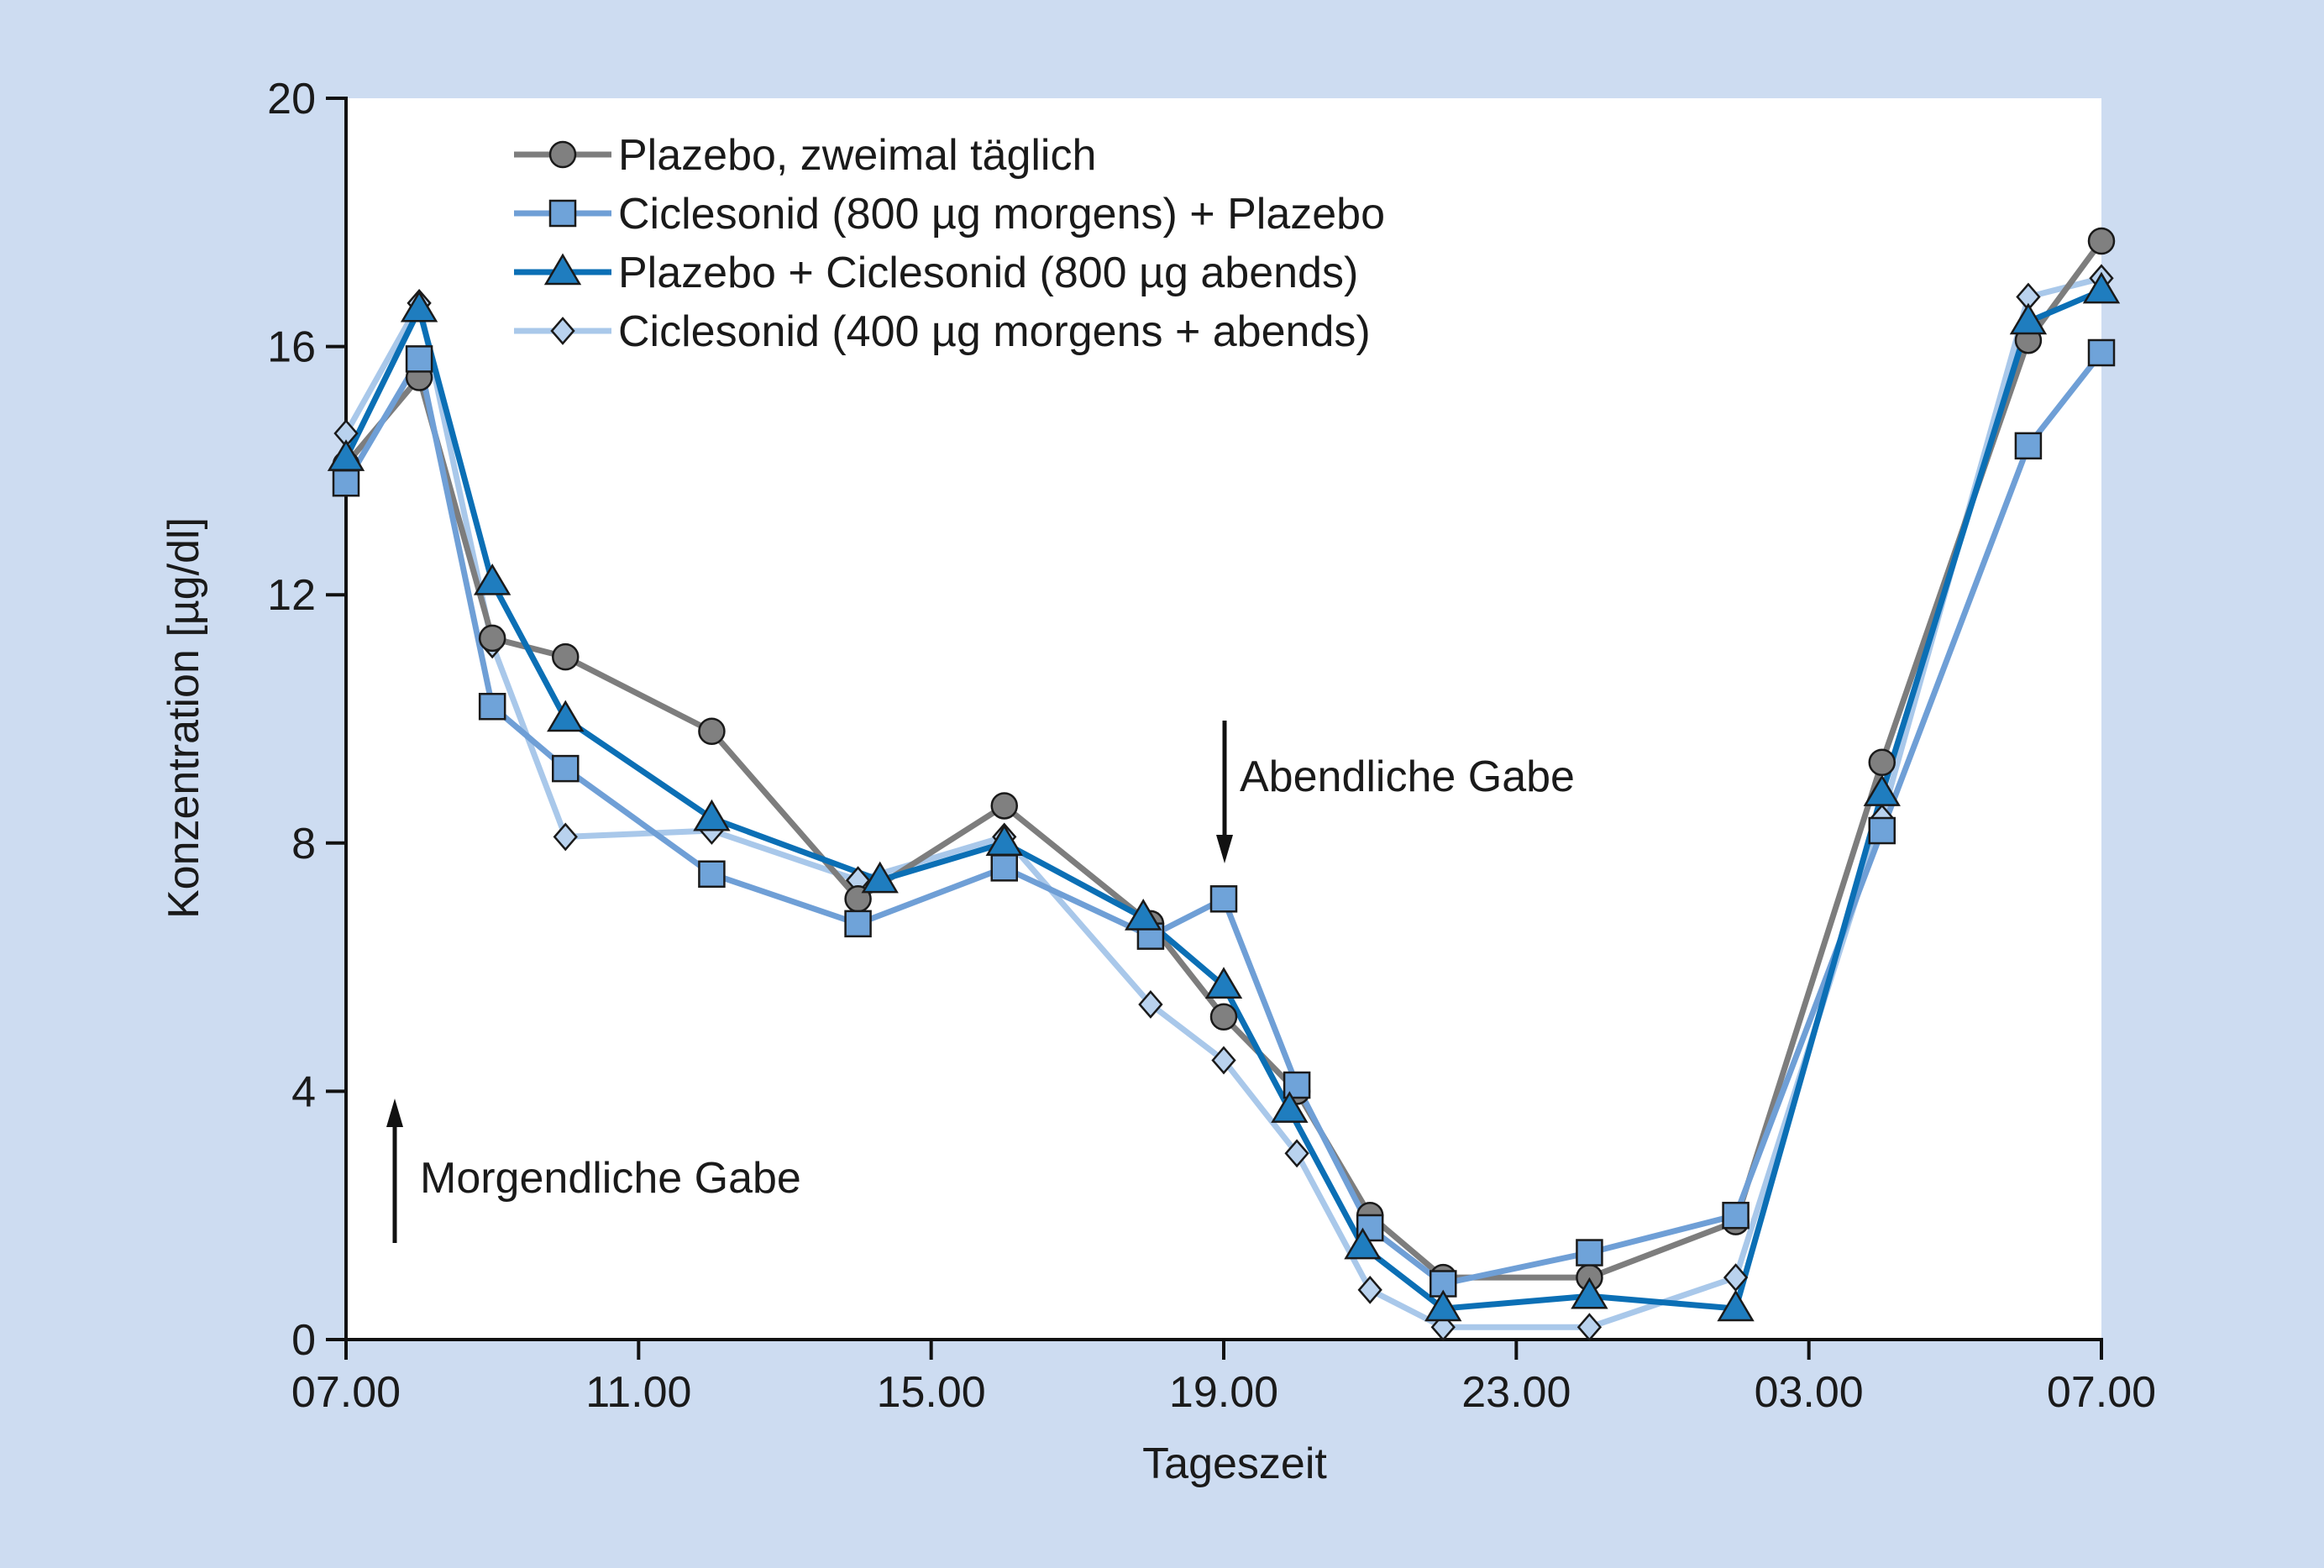  I want to click on y-tick-label: 16, so click(291, 347).